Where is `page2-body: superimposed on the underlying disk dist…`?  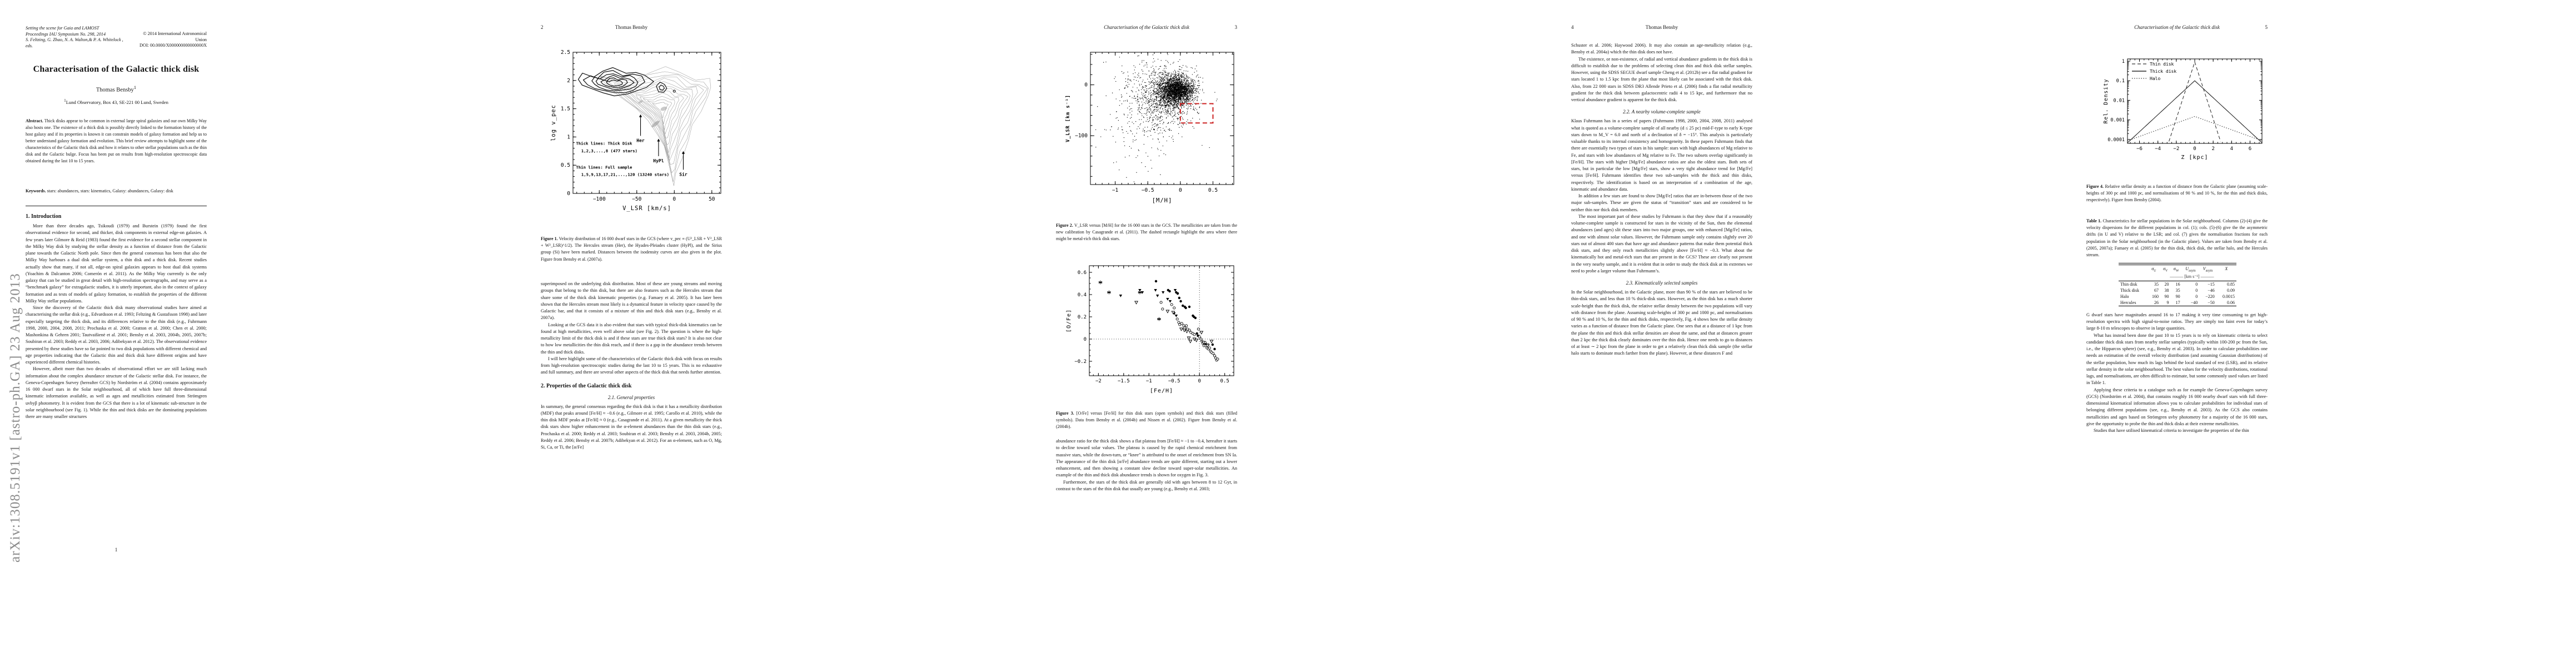
page2-body: superimposed on the underlying disk dist… is located at coordinates (631, 366).